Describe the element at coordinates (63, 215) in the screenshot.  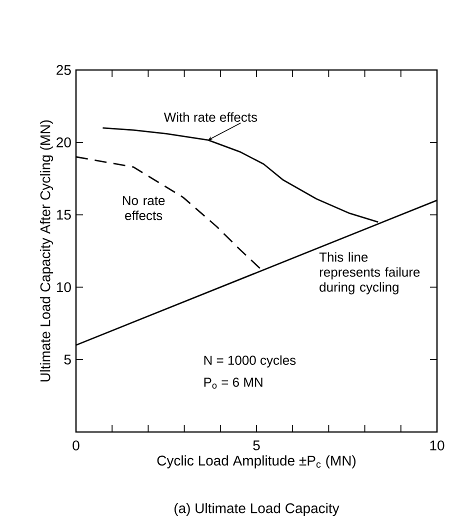
I see `y-tick-label: 15` at that location.